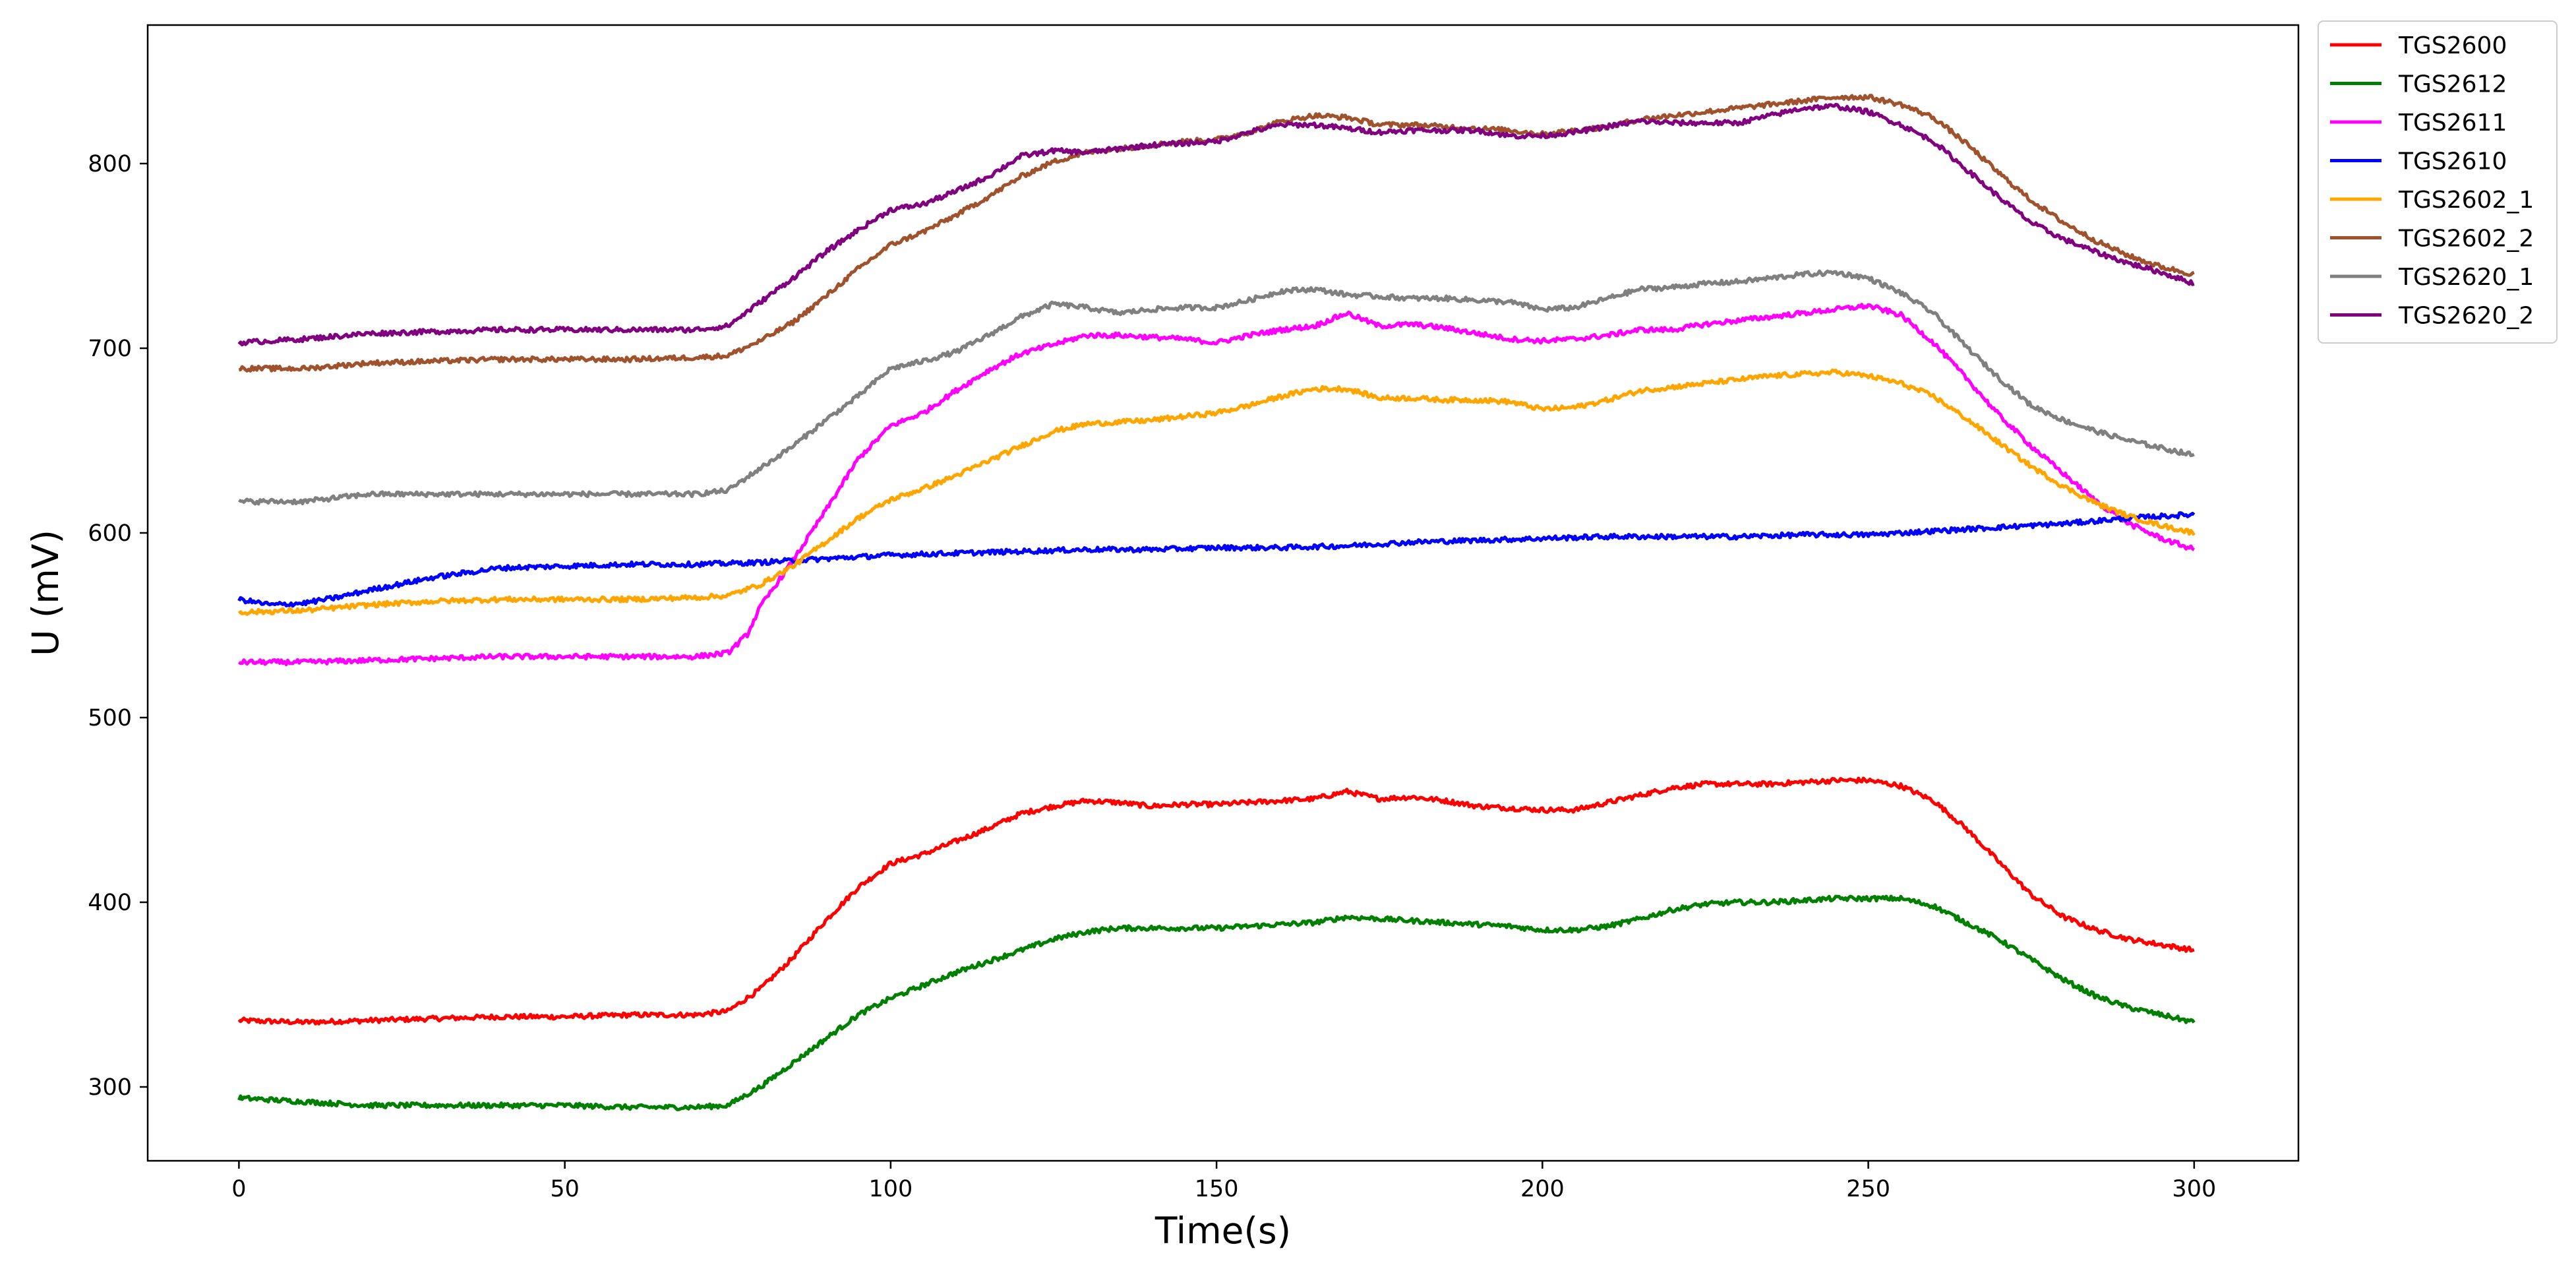  Describe the element at coordinates (2466, 316) in the screenshot. I see `legend-label: TGS2620_2` at that location.